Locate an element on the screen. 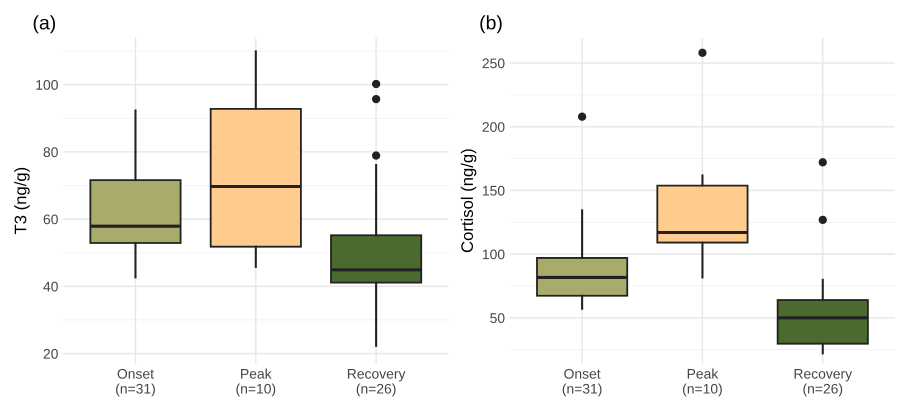  y-tick-label: 200 is located at coordinates (493, 127).